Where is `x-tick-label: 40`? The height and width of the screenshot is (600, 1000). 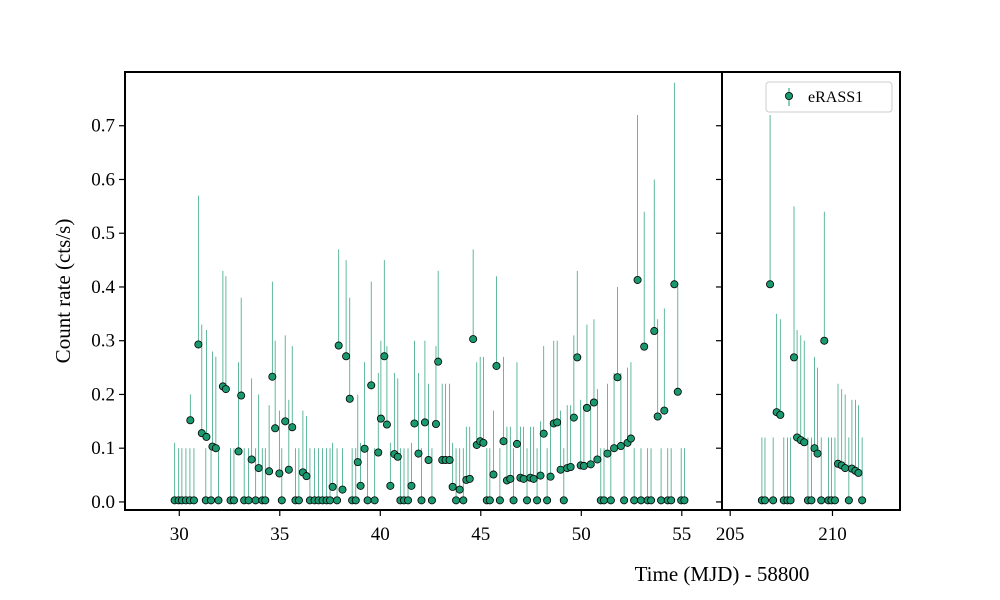 x-tick-label: 40 is located at coordinates (380, 534).